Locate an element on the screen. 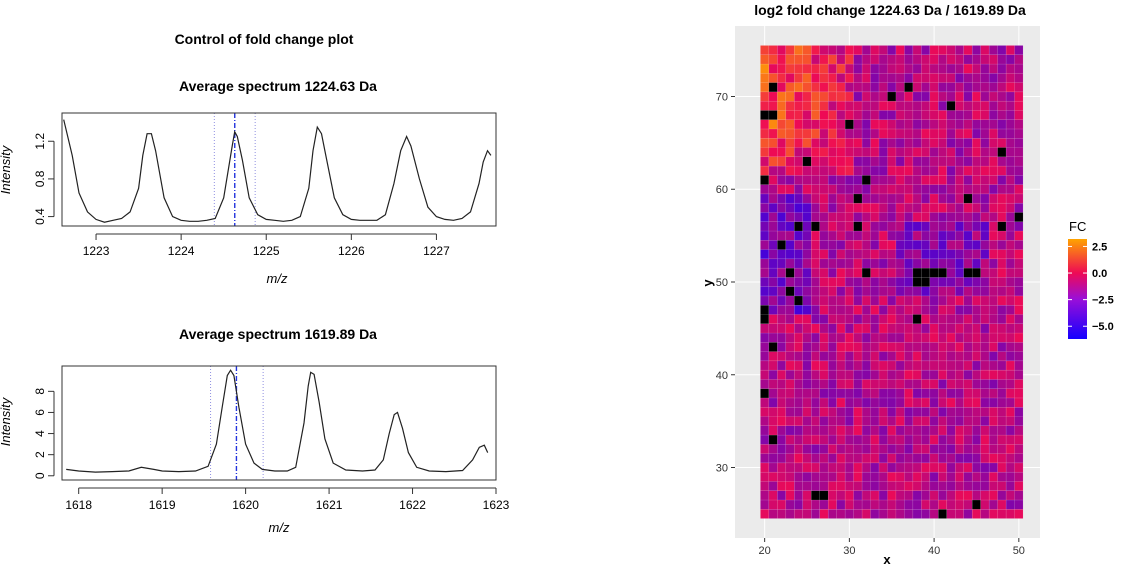  spectrum-1619-title: Average spectrum 1619.89 Da is located at coordinates (278, 334).